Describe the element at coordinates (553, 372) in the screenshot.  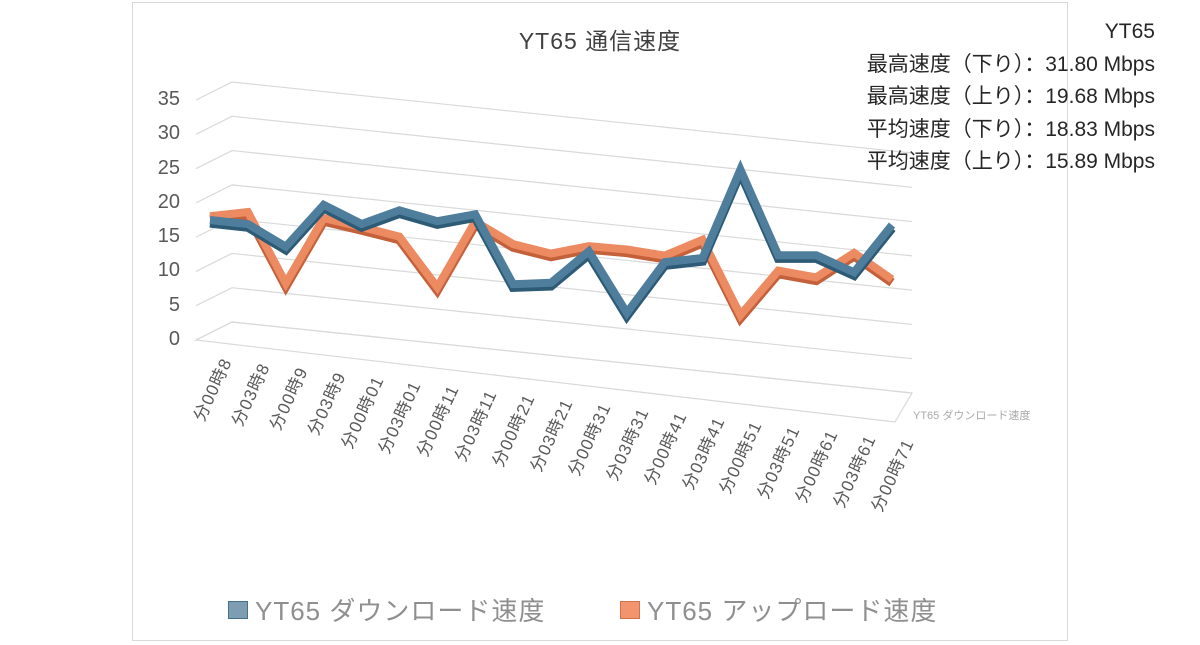
I see `chart-floor` at that location.